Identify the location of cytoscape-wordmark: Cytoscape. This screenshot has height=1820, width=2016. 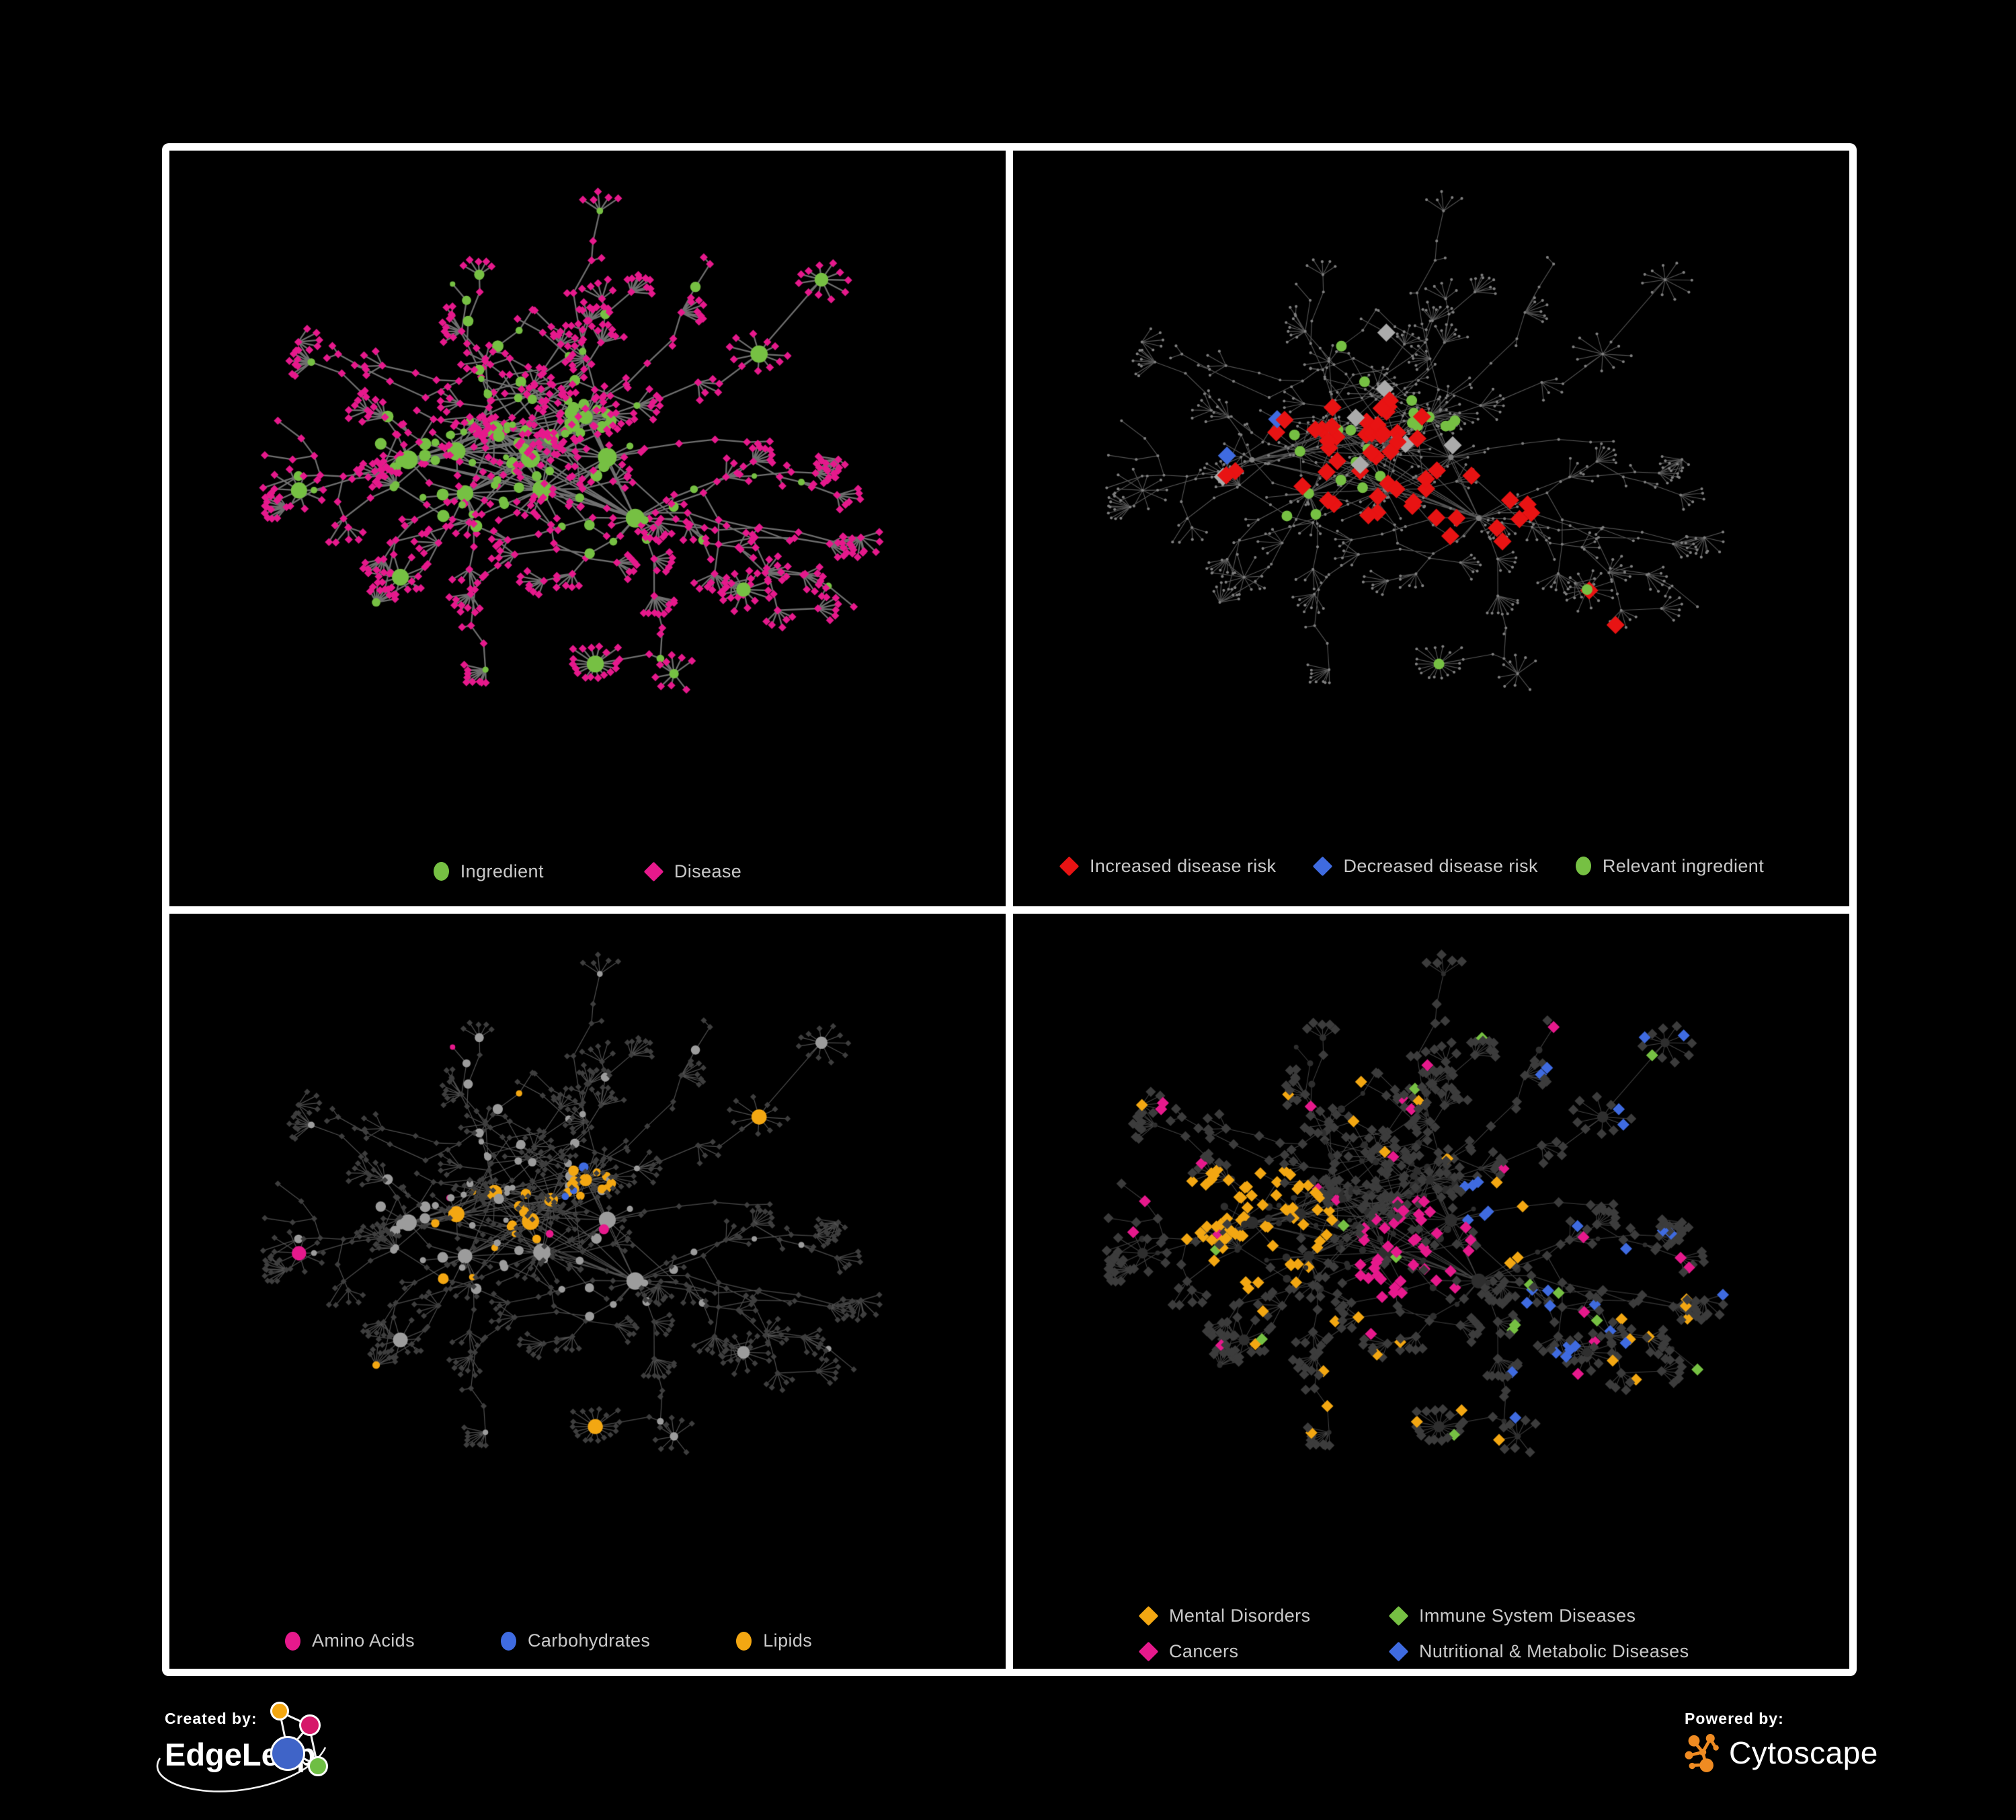
(1803, 1752).